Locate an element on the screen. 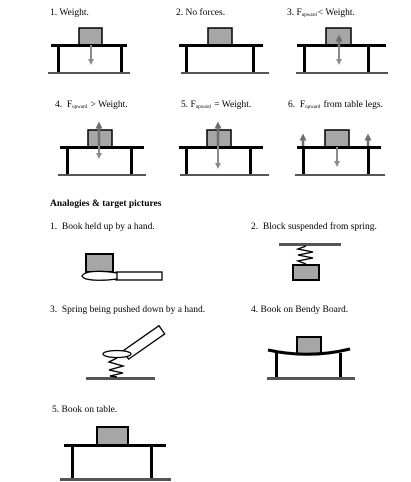 This screenshot has height=482, width=411. label-analogy-spring-pushed: 3. Spring being pushed down by a hand. is located at coordinates (128, 310).